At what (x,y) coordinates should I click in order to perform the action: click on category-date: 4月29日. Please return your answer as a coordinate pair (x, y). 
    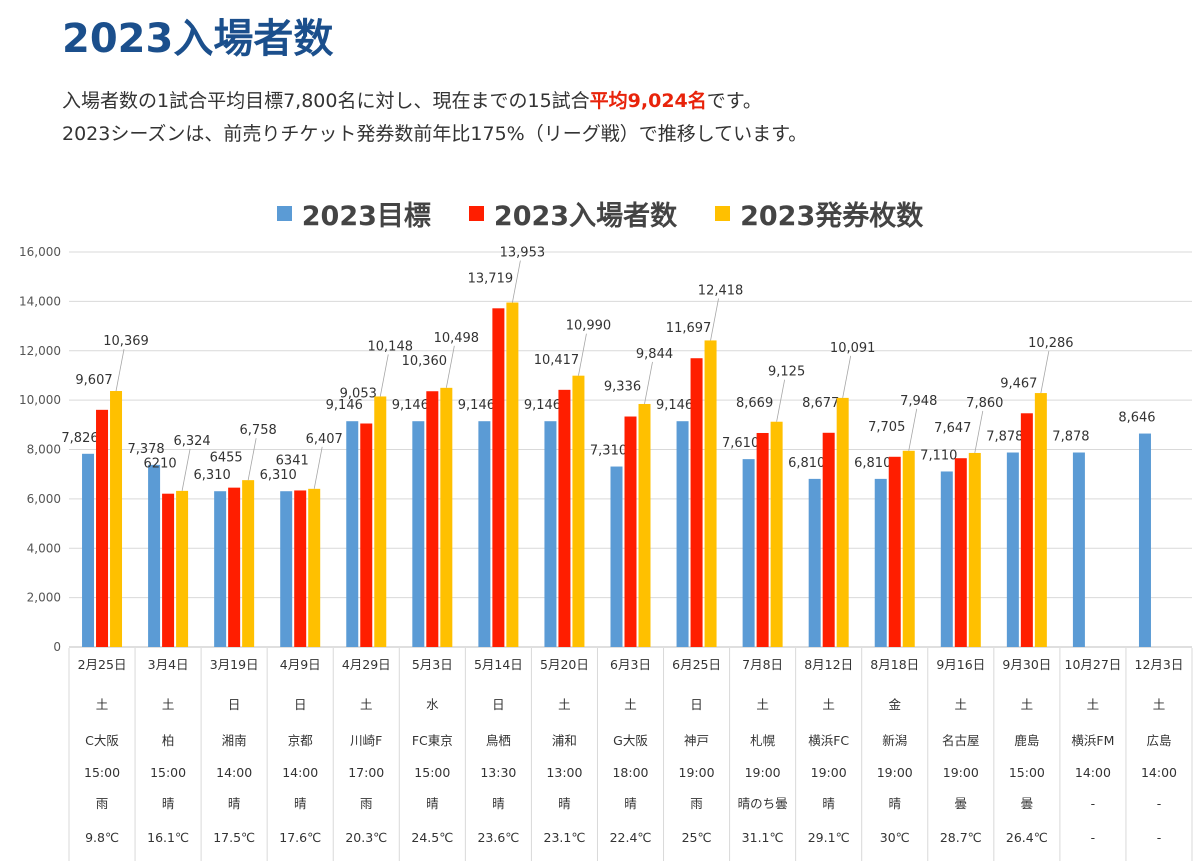
    Looking at the image, I should click on (366, 664).